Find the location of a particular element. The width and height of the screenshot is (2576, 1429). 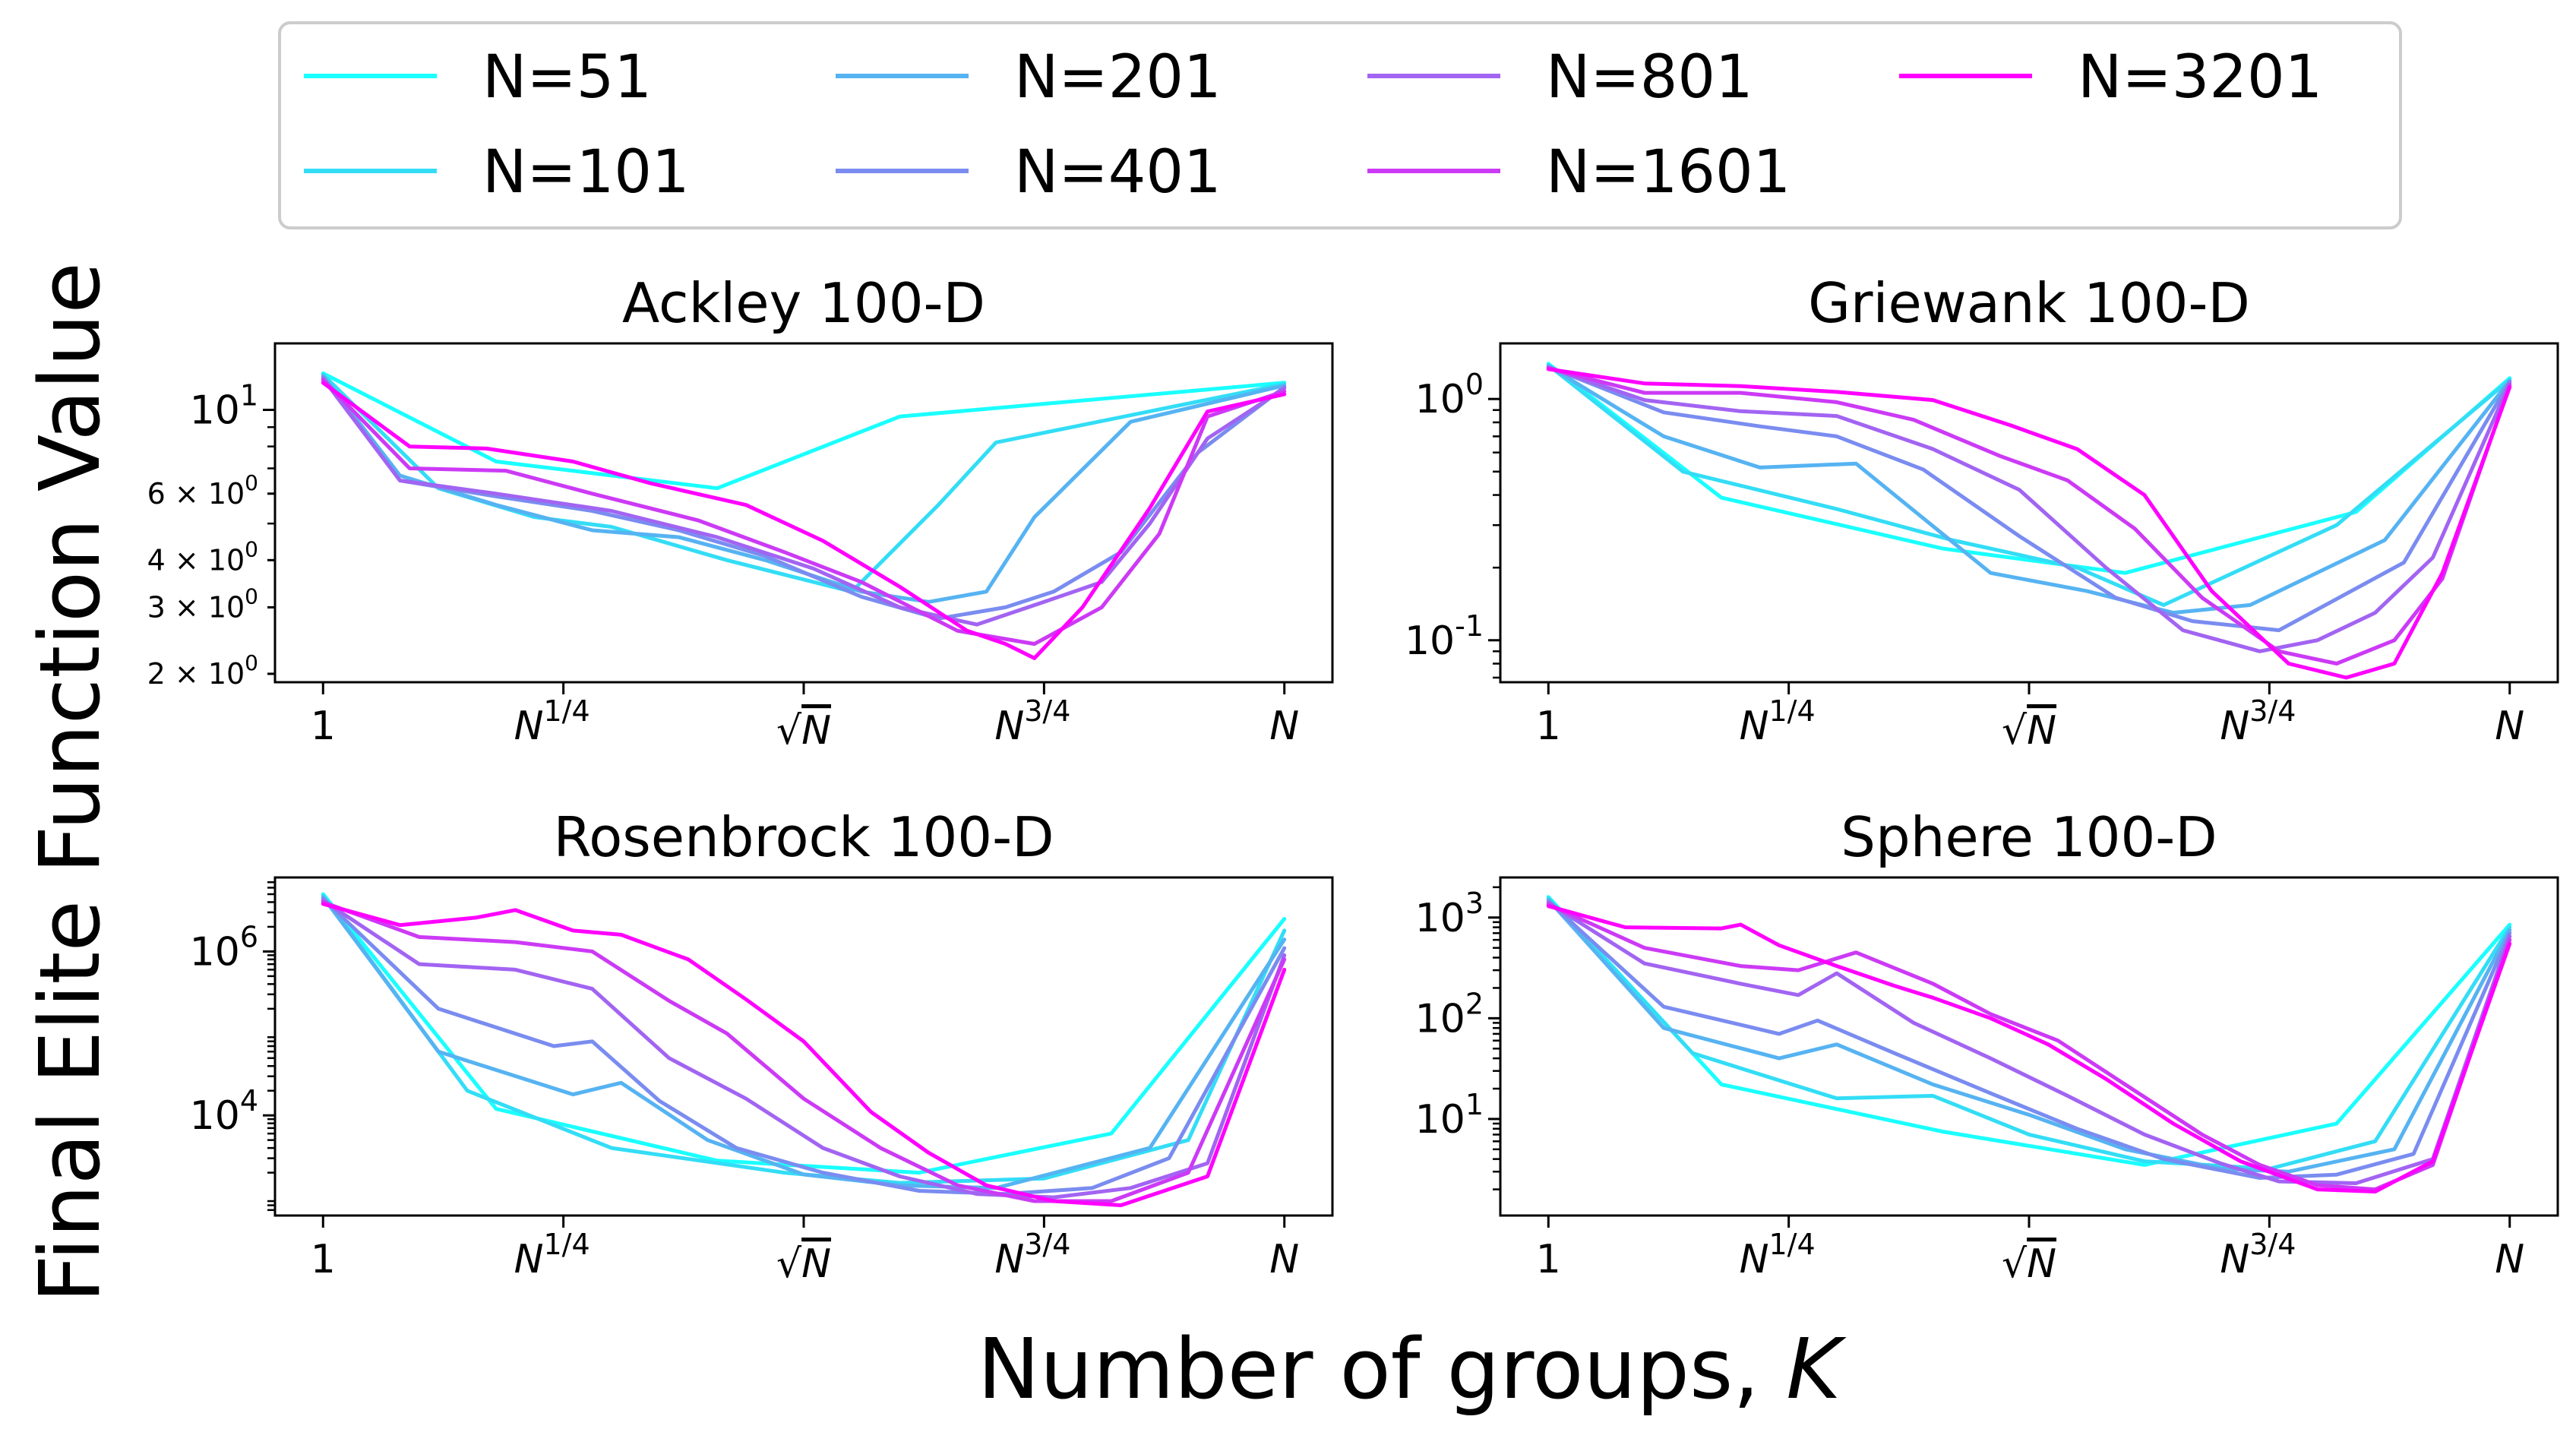

subplot-title-griewank: Griewank 100-D is located at coordinates (2029, 303).